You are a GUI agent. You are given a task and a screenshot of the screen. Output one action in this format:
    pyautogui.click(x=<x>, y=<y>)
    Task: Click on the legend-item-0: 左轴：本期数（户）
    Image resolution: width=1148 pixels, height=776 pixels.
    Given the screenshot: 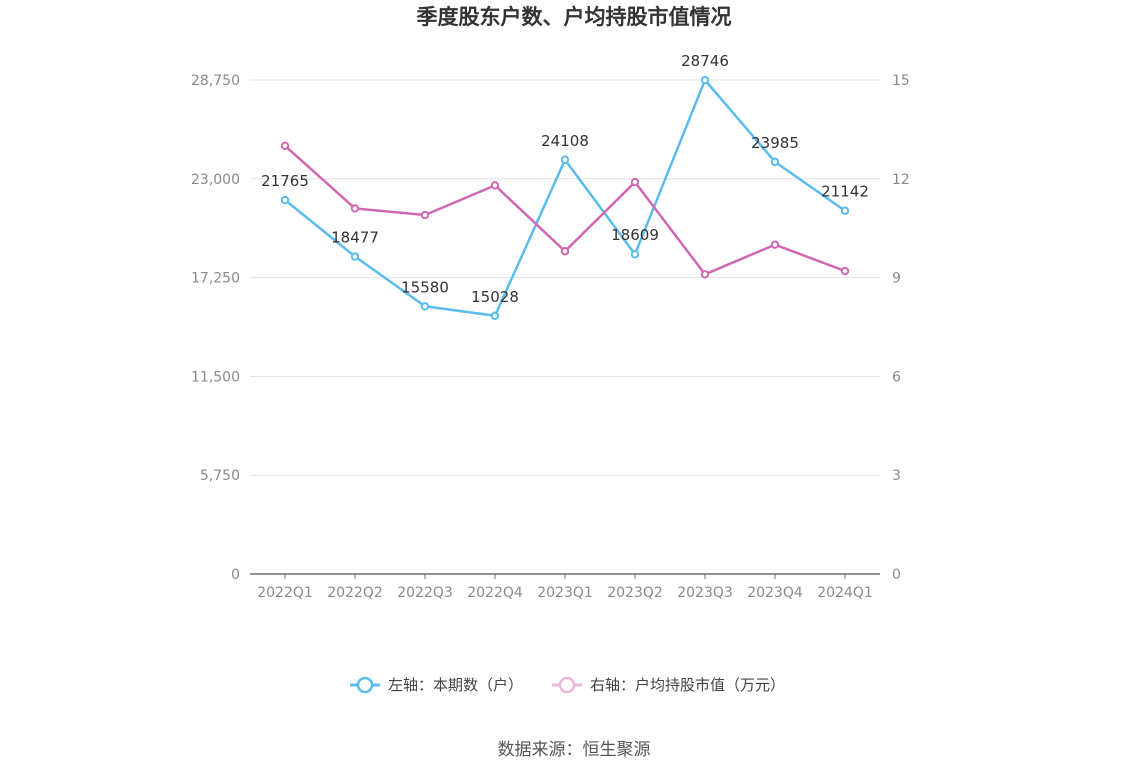 What is the action you would take?
    pyautogui.click(x=436, y=685)
    